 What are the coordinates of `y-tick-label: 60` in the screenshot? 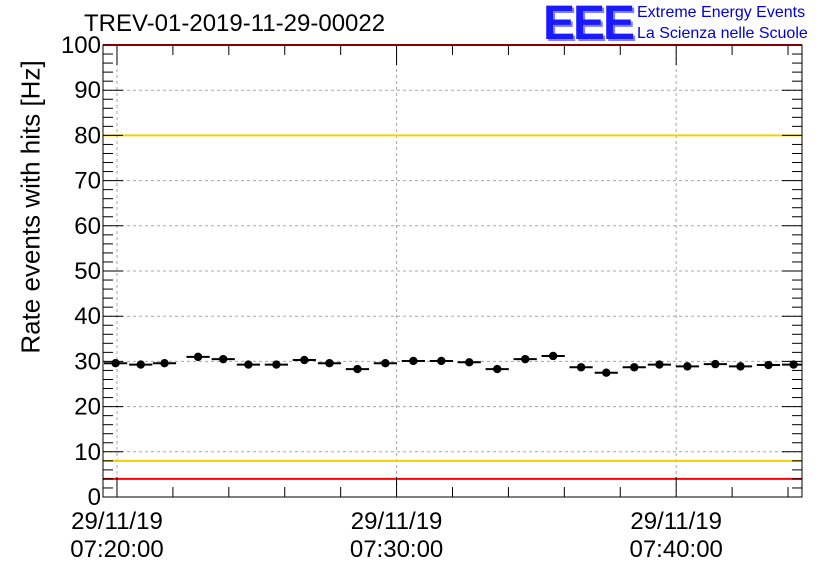 It's located at (87, 226).